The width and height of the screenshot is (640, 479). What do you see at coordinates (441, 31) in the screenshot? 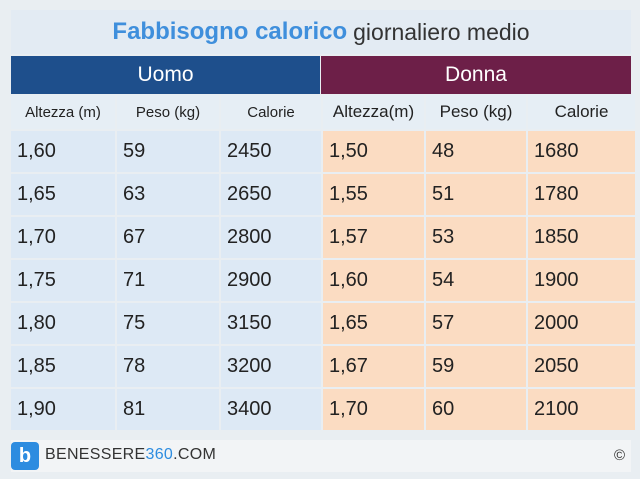
I see `title-rest: giornaliero medio` at bounding box center [441, 31].